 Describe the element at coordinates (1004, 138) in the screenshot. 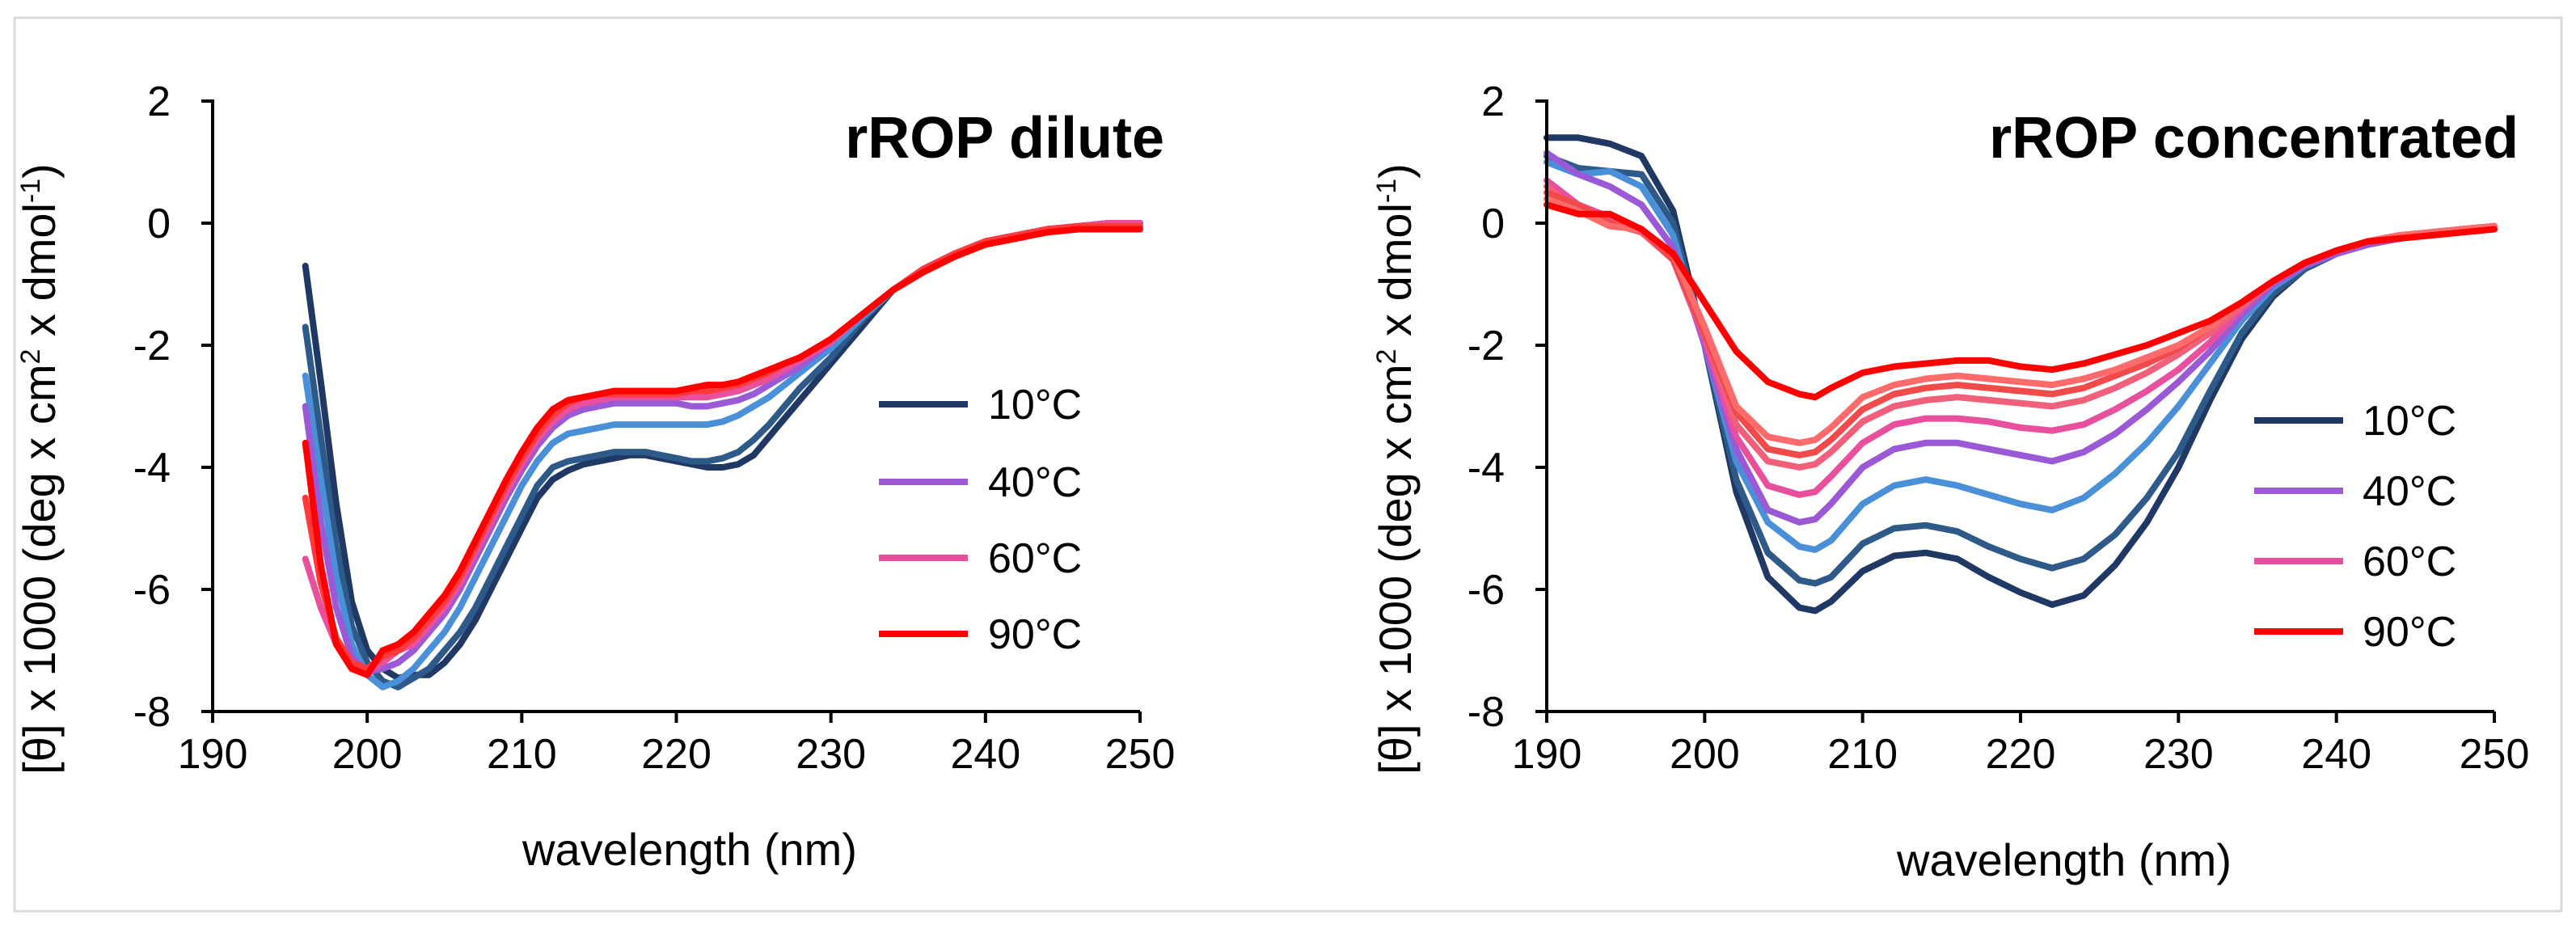

I see `chart-title: rROP dilute` at that location.